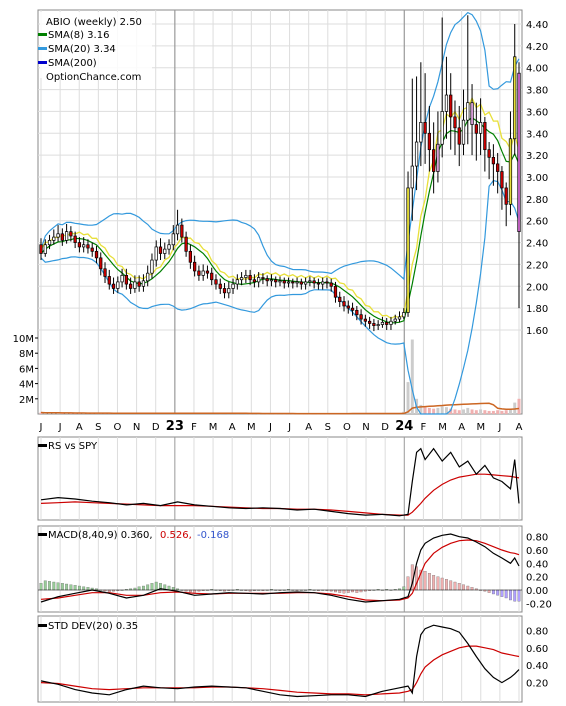 The width and height of the screenshot is (566, 706). Describe the element at coordinates (73, 446) in the screenshot. I see `rs-title: RS vs SPY` at that location.